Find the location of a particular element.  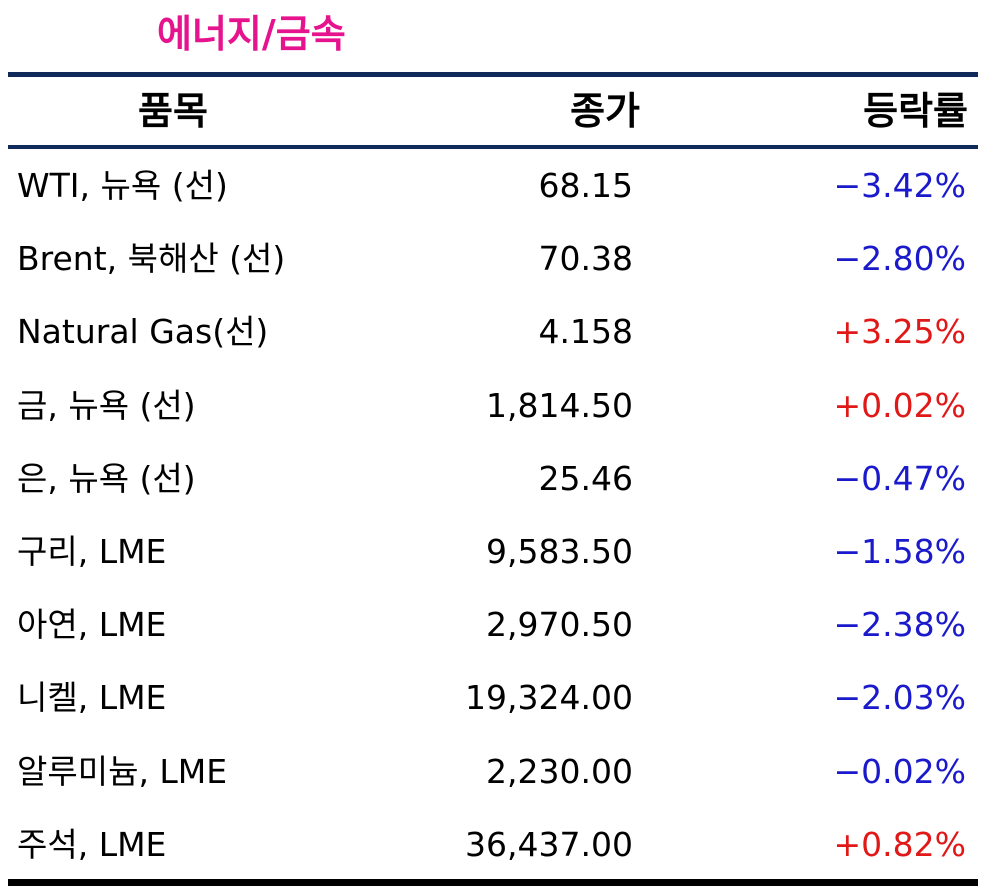

item-change: −2.38% is located at coordinates (899, 625).